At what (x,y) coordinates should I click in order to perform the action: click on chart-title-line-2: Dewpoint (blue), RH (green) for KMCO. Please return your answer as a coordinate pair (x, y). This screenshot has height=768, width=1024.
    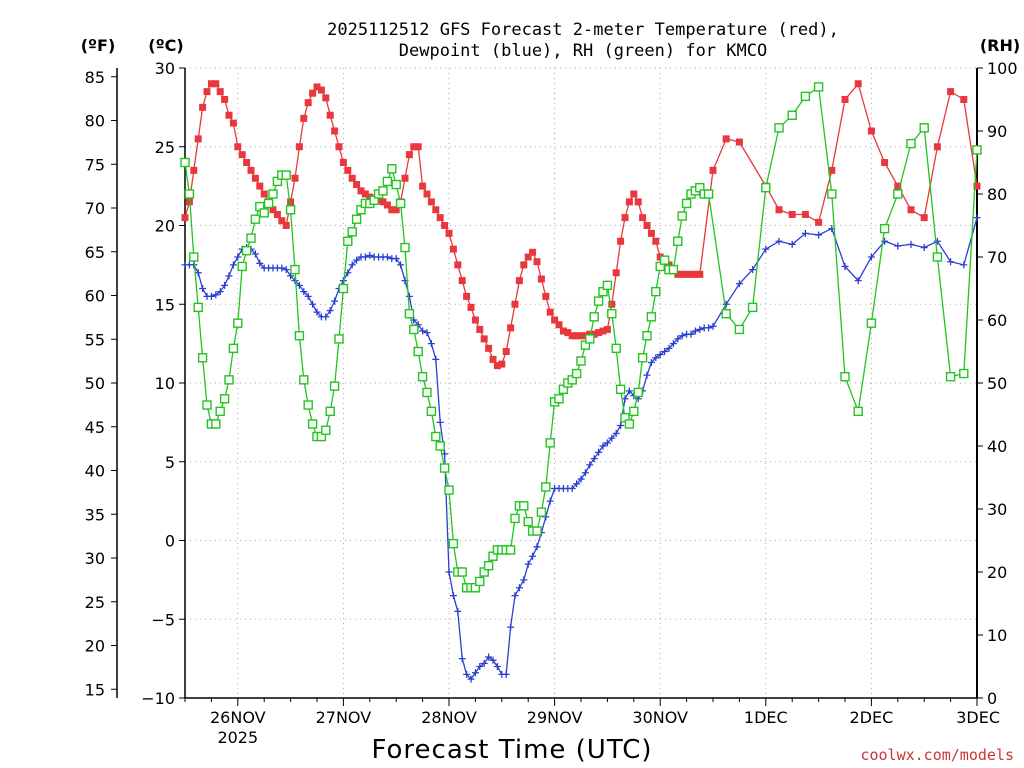
    Looking at the image, I should click on (583, 51).